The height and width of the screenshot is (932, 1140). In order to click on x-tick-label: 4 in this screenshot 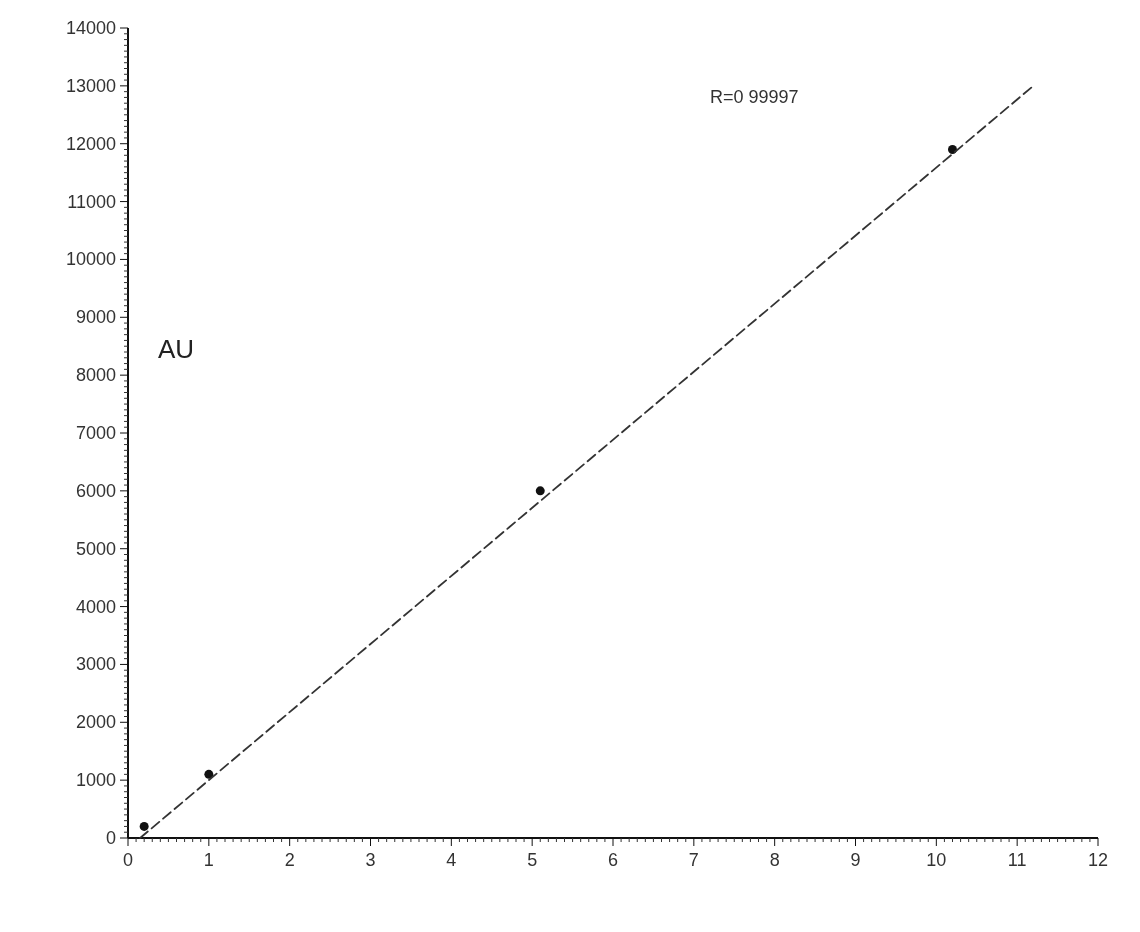, I will do `click(451, 860)`.